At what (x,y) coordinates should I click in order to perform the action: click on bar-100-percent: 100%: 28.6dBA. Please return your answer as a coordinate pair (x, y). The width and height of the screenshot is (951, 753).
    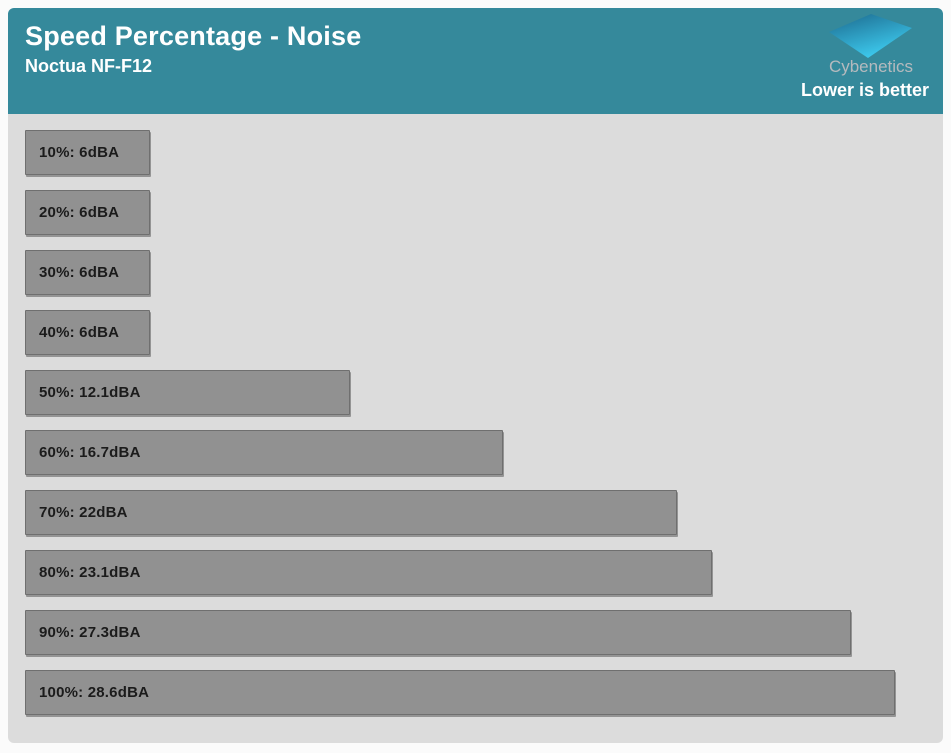
    Looking at the image, I should click on (460, 692).